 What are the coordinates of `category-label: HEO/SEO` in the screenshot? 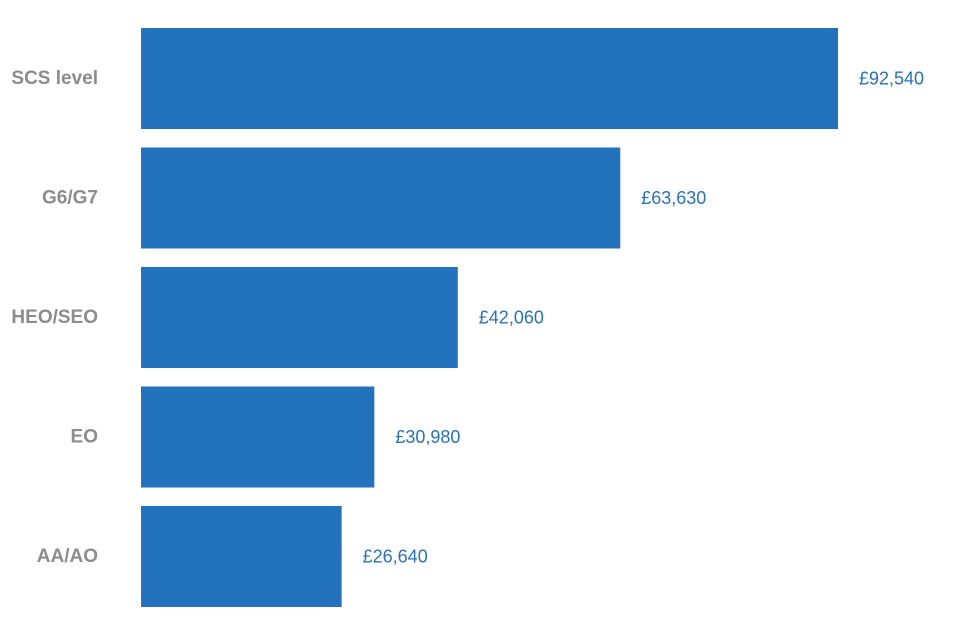 It's located at (54, 317).